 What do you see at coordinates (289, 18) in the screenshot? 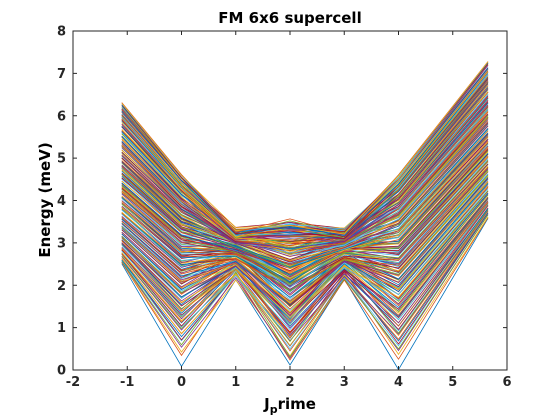
I see `chart-title: FM 6x6 supercell` at bounding box center [289, 18].